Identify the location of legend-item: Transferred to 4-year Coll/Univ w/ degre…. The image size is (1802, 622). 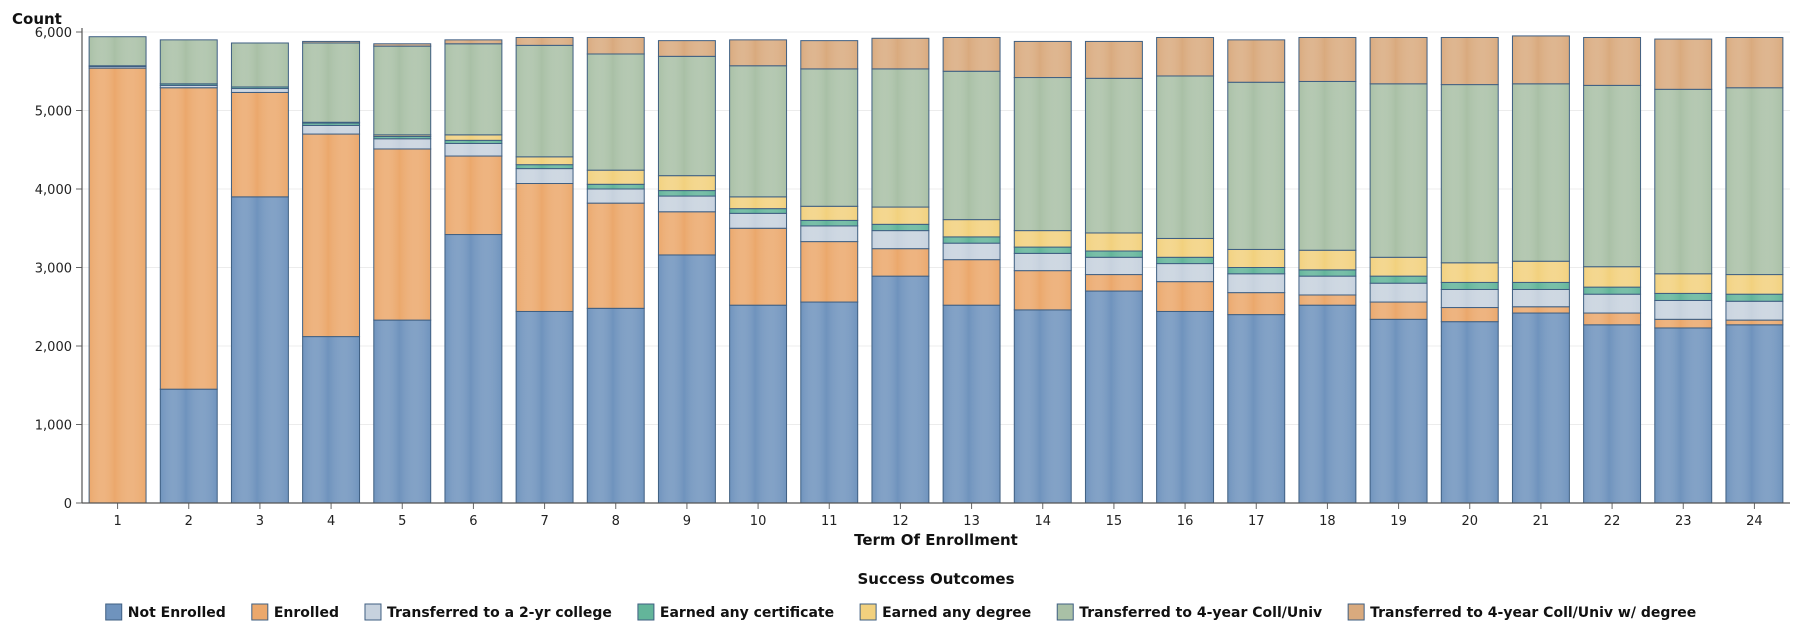
(1521, 612).